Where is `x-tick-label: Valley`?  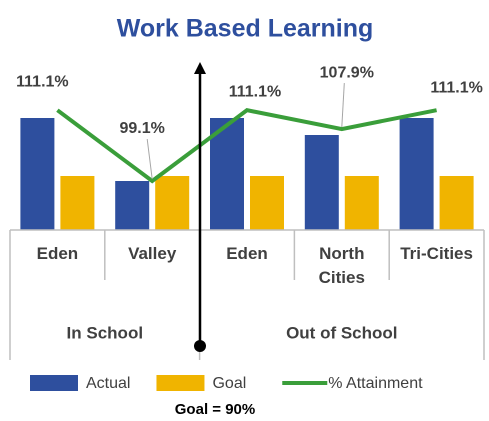 x-tick-label: Valley is located at coordinates (152, 253).